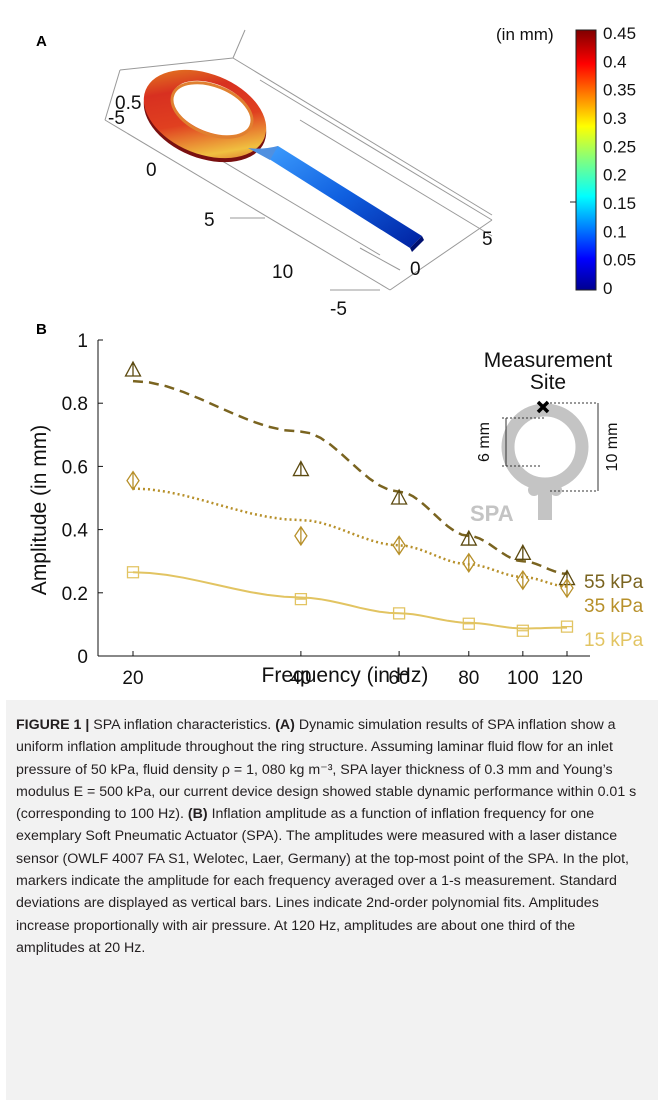 The width and height of the screenshot is (667, 1110). I want to click on axis-tick-x-10: 10, so click(282, 272).